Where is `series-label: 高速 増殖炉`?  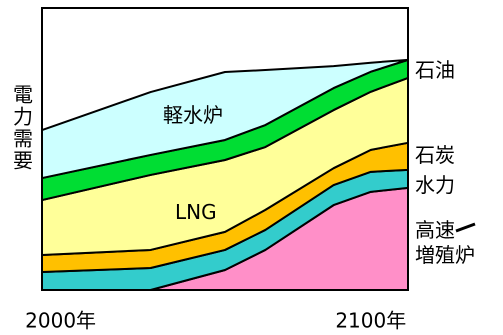
series-label: 高速 増殖炉 is located at coordinates (445, 242).